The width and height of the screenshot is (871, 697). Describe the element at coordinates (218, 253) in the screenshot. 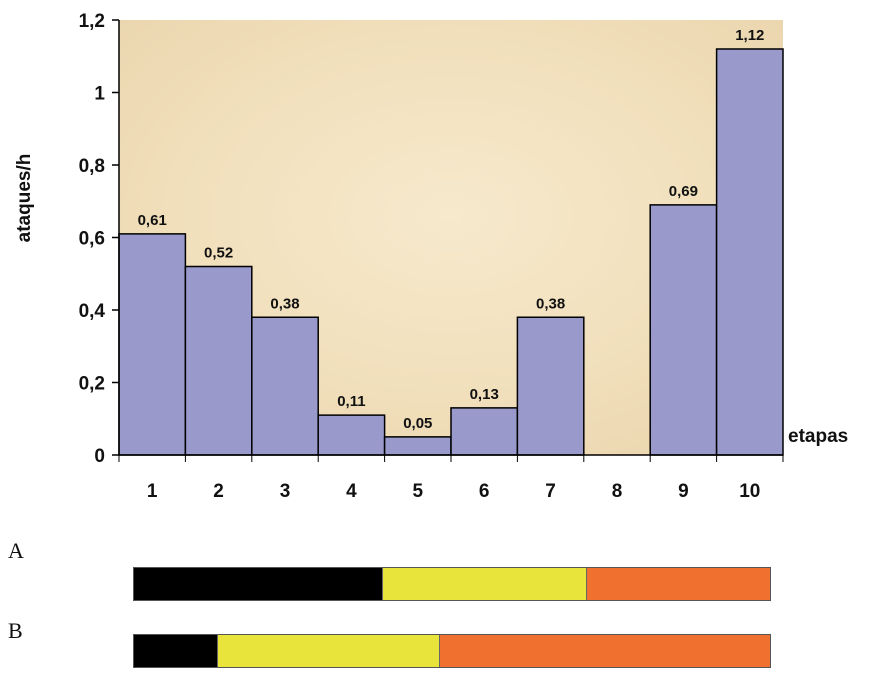

I see `value-label-2: 0,52` at that location.